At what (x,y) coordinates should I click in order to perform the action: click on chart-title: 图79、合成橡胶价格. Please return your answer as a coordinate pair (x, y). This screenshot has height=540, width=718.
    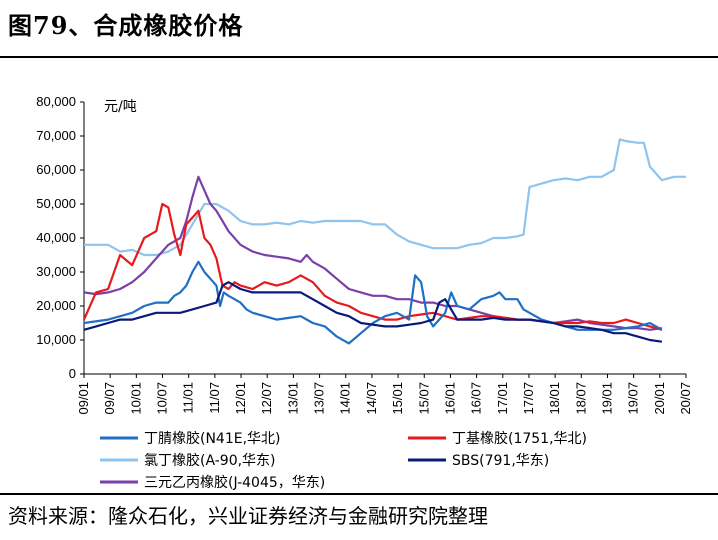
    Looking at the image, I should click on (126, 25).